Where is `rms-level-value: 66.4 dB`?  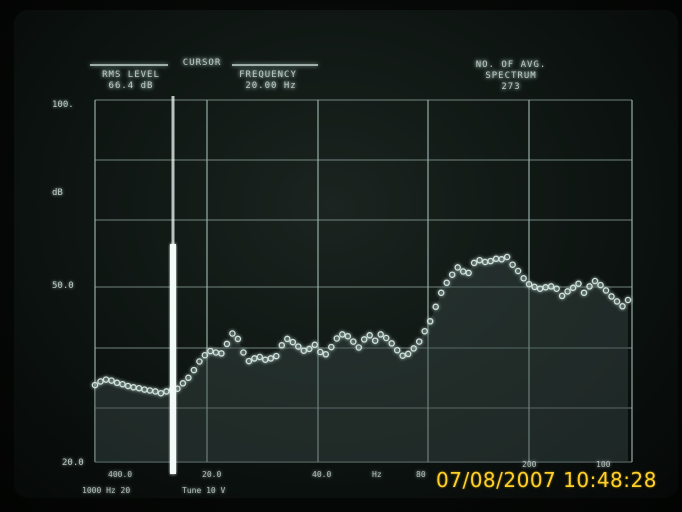 rms-level-value: 66.4 dB is located at coordinates (131, 86).